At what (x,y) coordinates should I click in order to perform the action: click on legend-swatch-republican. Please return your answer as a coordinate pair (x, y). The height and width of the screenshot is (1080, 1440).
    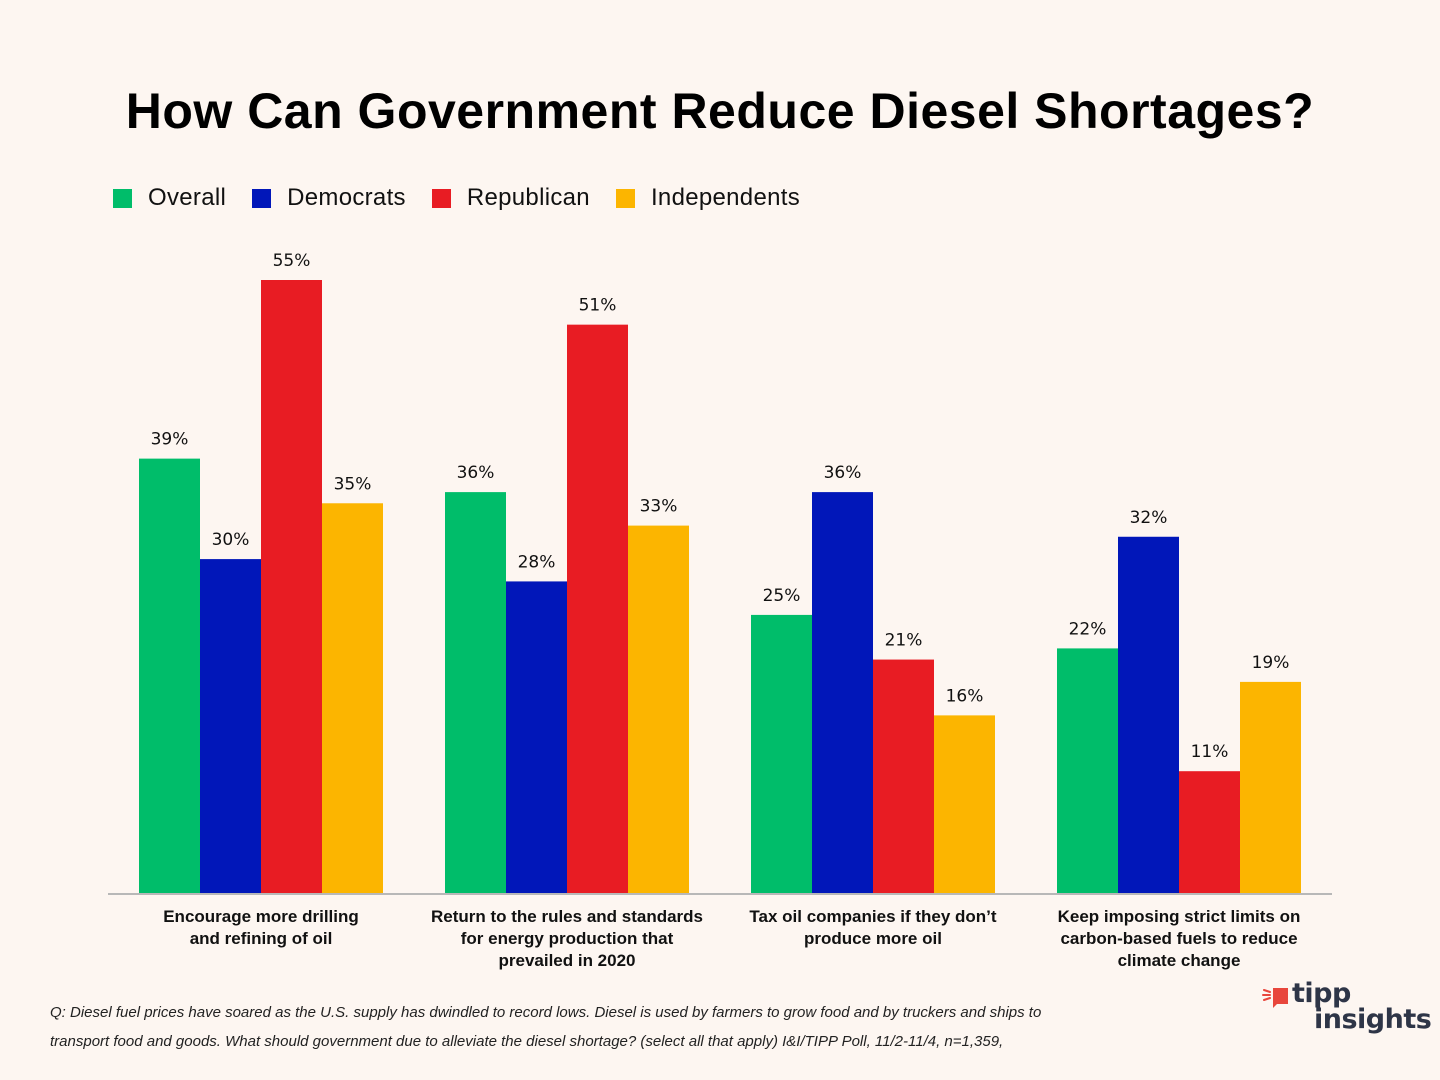
    Looking at the image, I should click on (441, 198).